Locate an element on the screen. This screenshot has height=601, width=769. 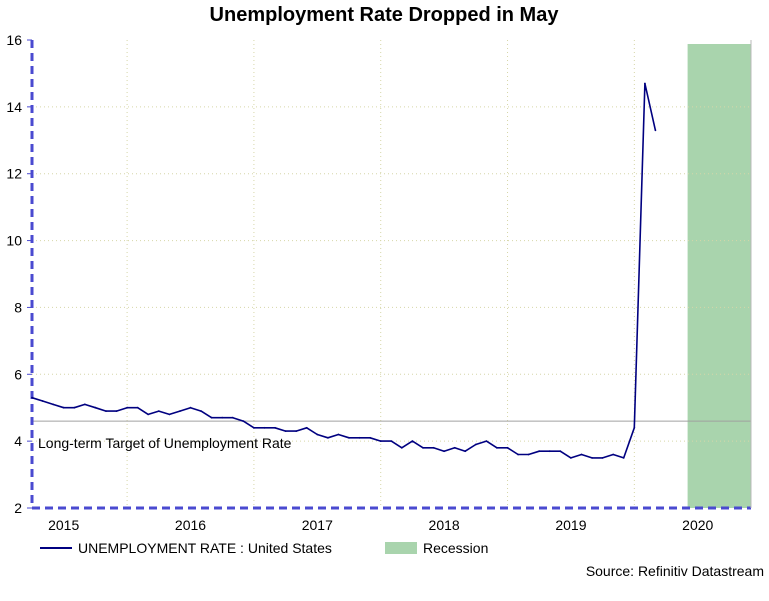
y-tick-label: 4 is located at coordinates (18, 441).